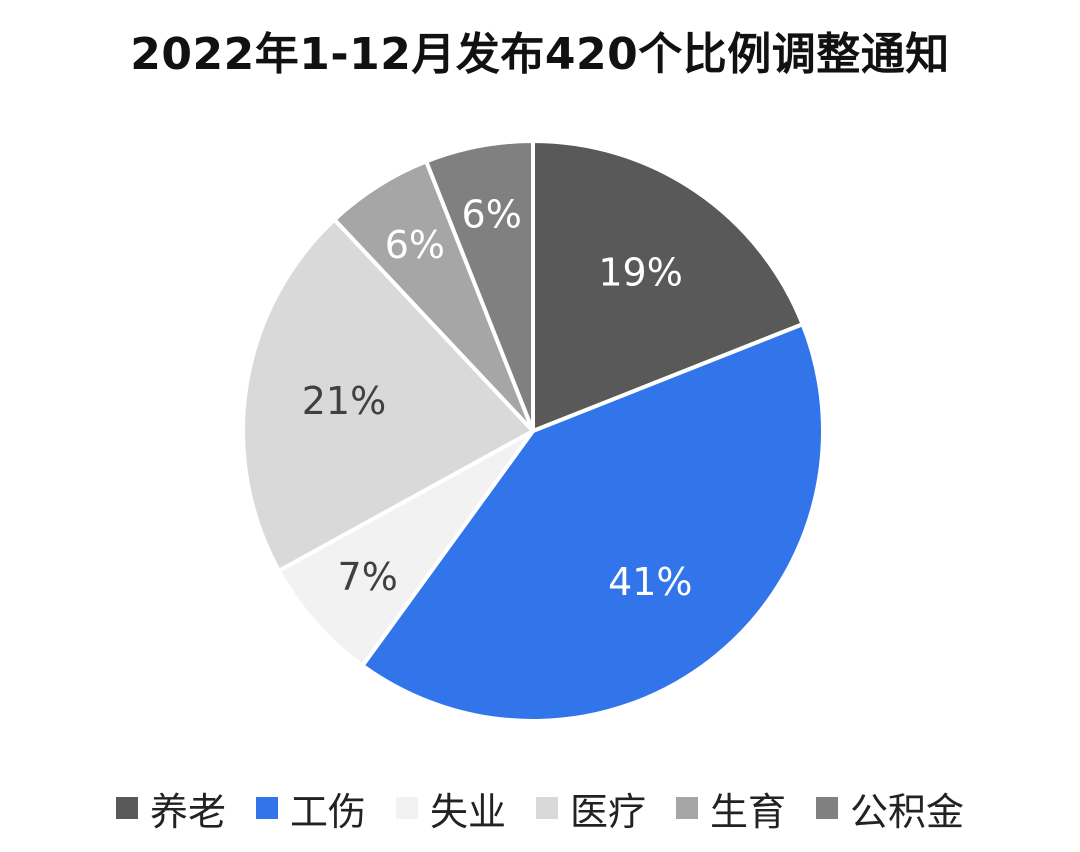 This screenshot has width=1080, height=852. I want to click on slice-data-label-1: 19%, so click(640, 273).